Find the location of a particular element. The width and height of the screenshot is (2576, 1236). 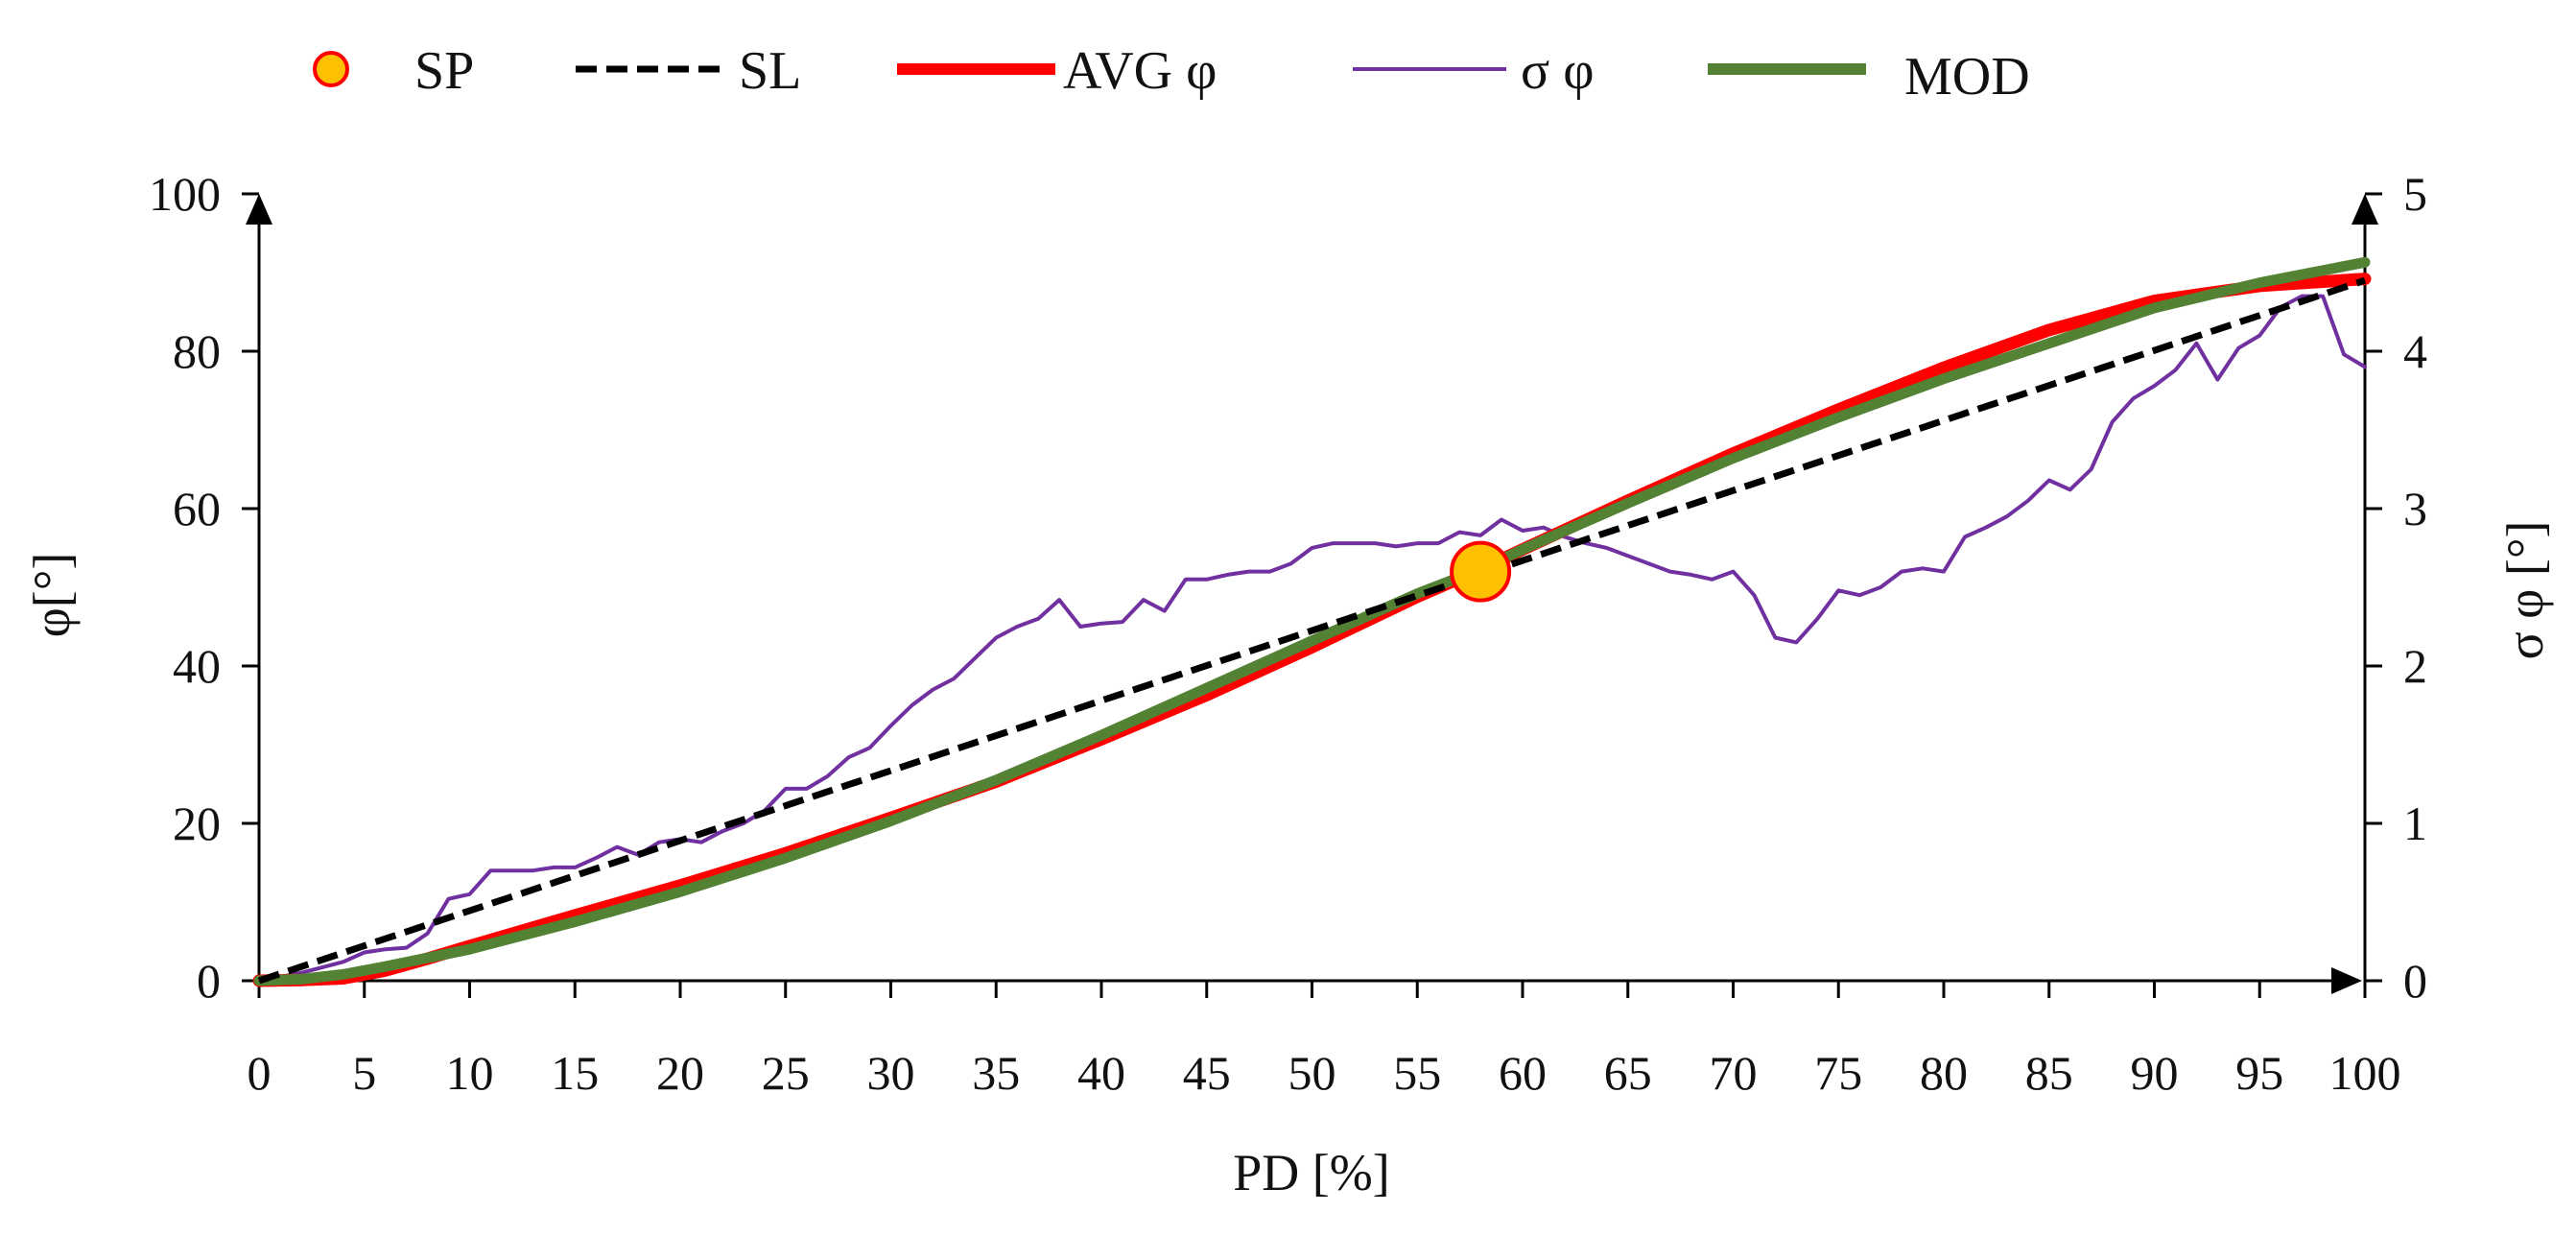

x-tick-label: 55 is located at coordinates (1417, 1073).